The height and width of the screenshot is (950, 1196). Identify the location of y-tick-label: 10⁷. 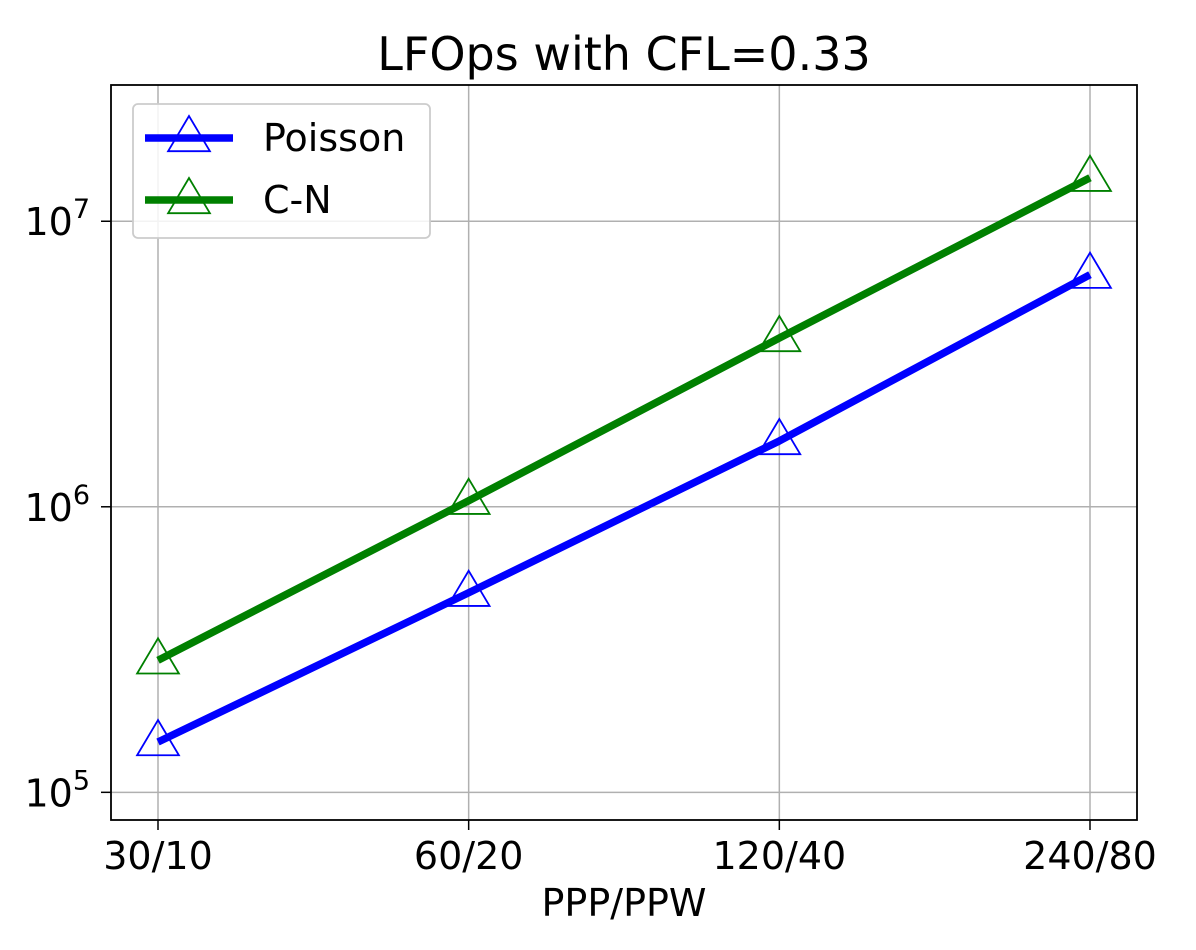
(57, 219).